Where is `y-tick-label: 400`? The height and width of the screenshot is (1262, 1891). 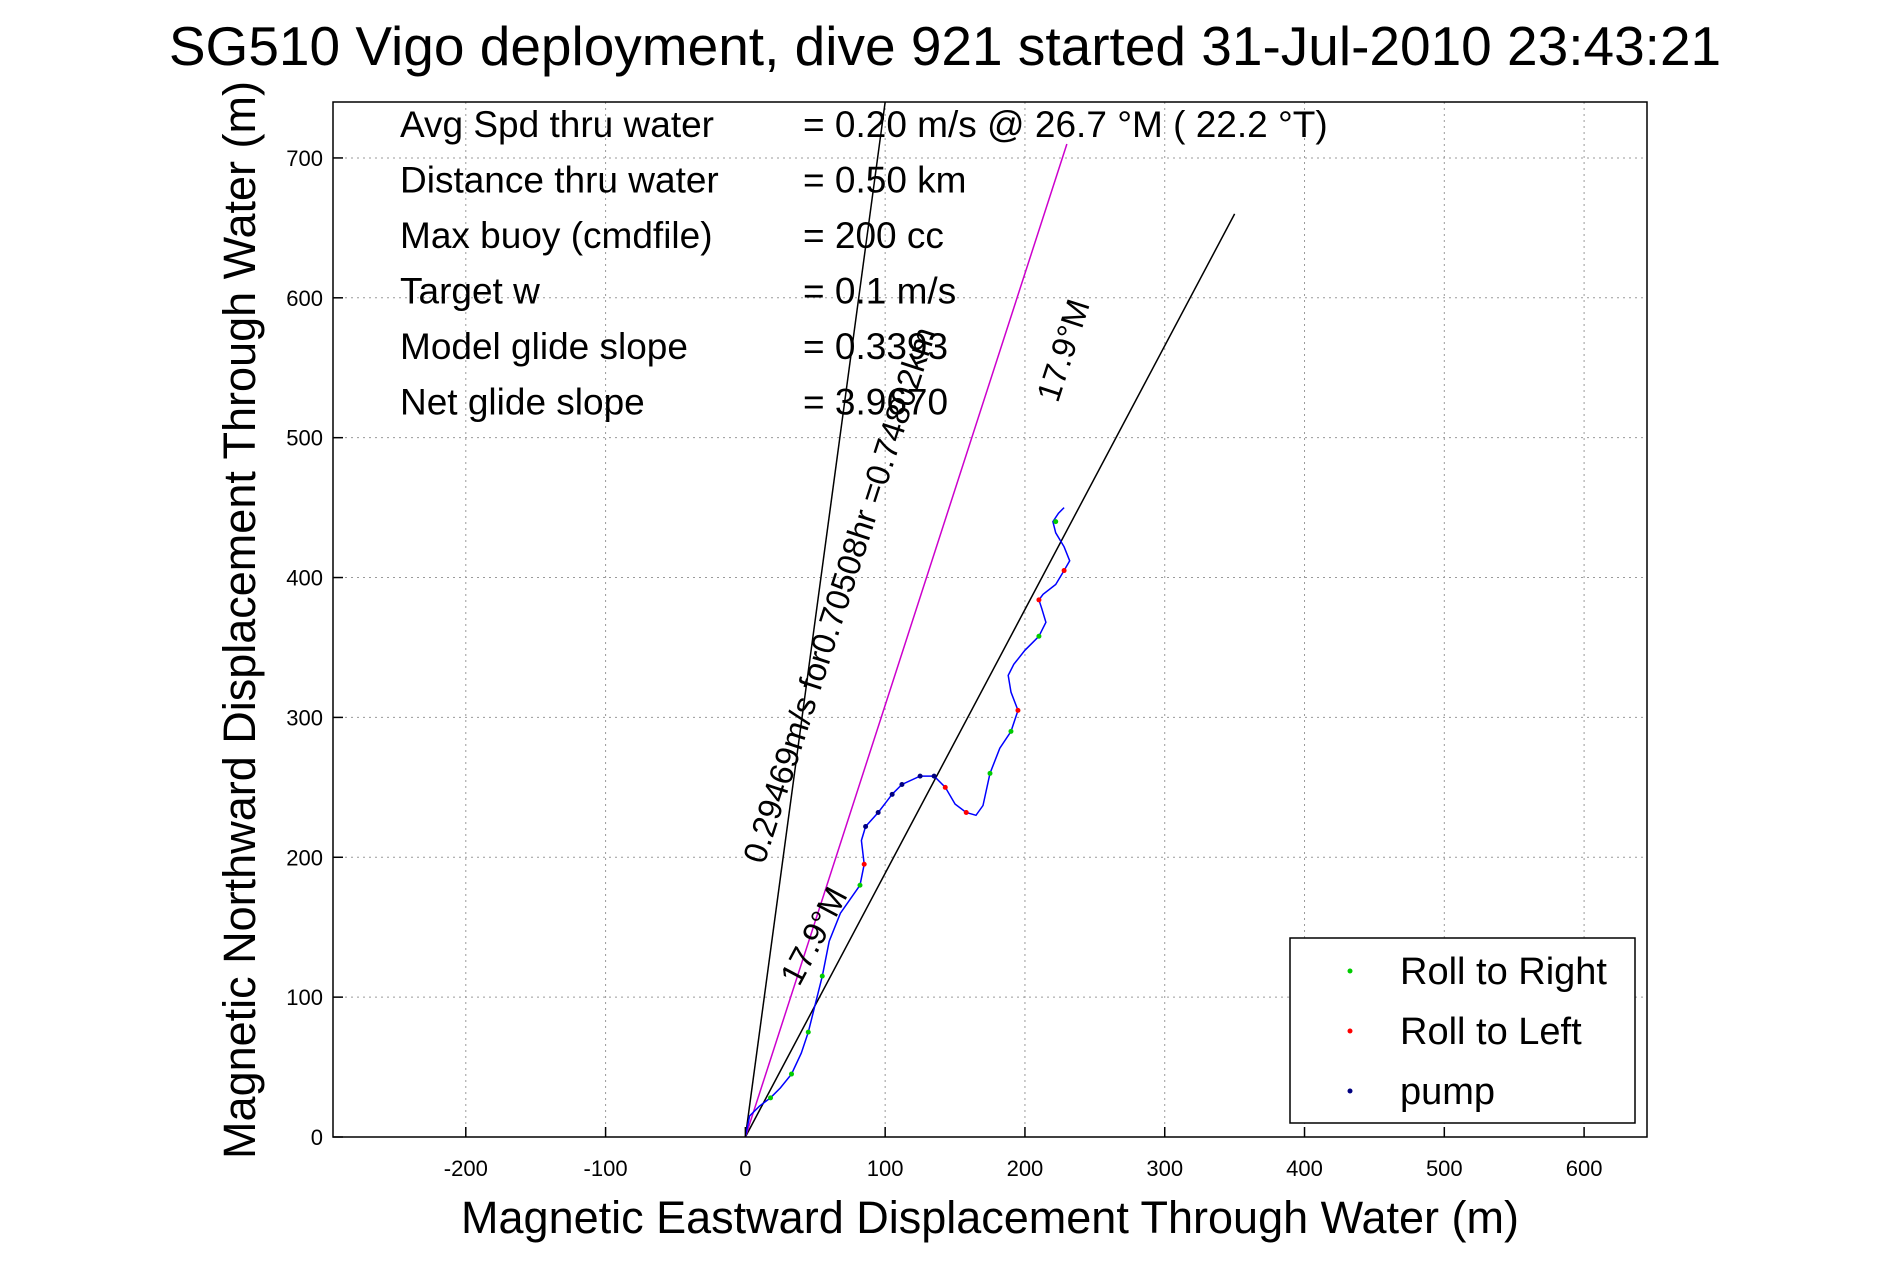
y-tick-label: 400 is located at coordinates (304, 578).